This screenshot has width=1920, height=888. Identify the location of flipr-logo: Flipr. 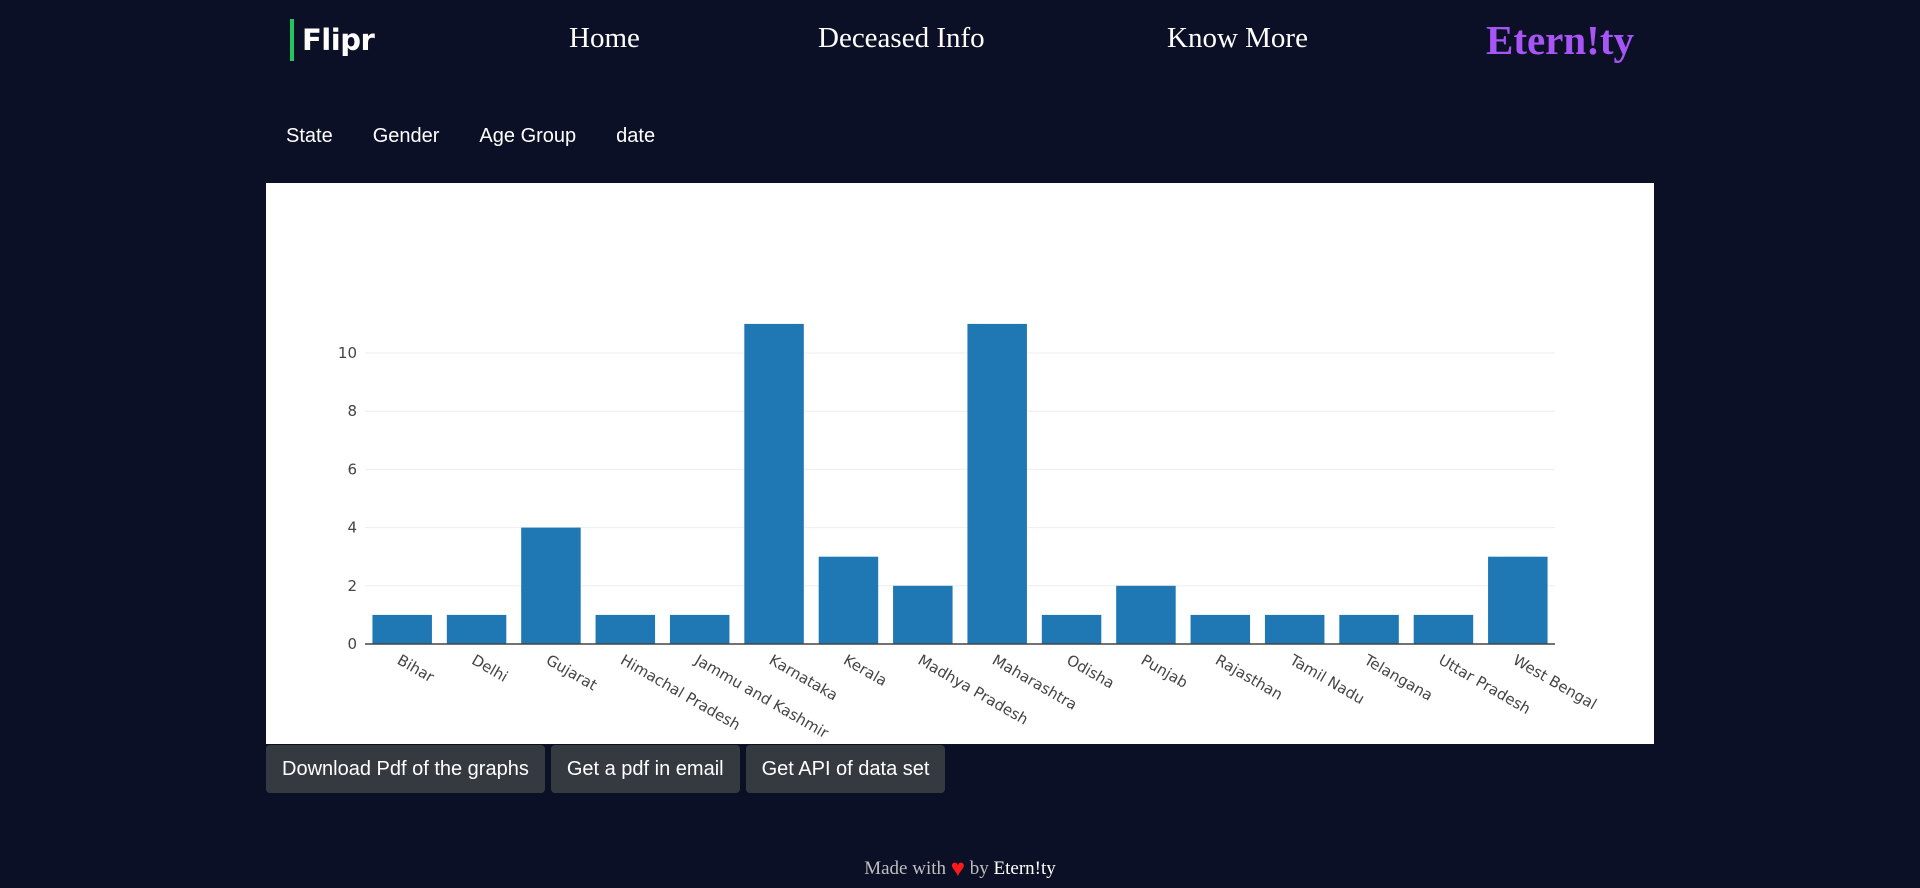
(332, 40).